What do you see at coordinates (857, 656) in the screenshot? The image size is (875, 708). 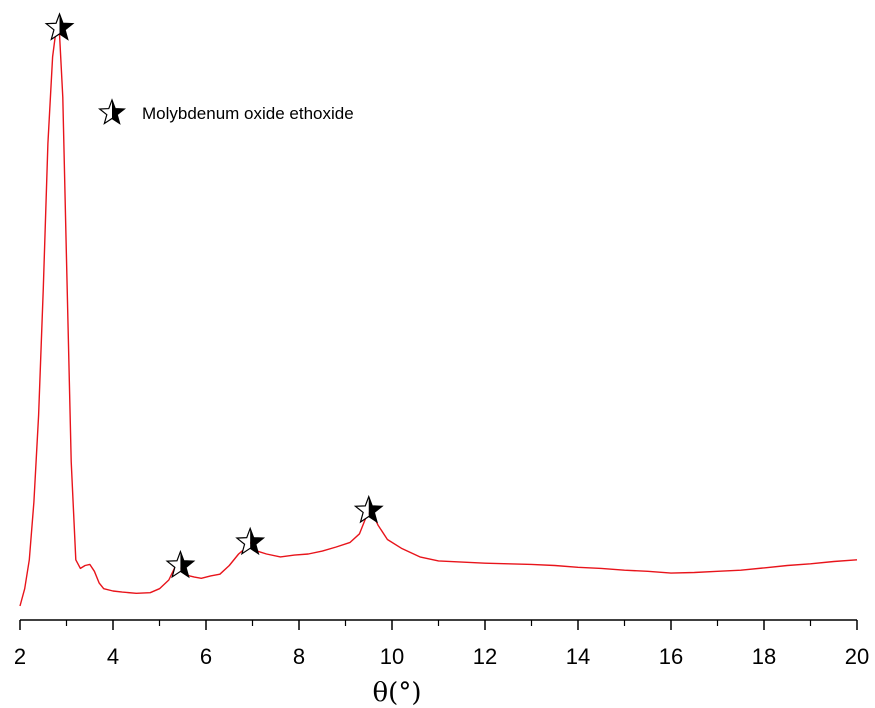 I see `x-tick-label: 20` at bounding box center [857, 656].